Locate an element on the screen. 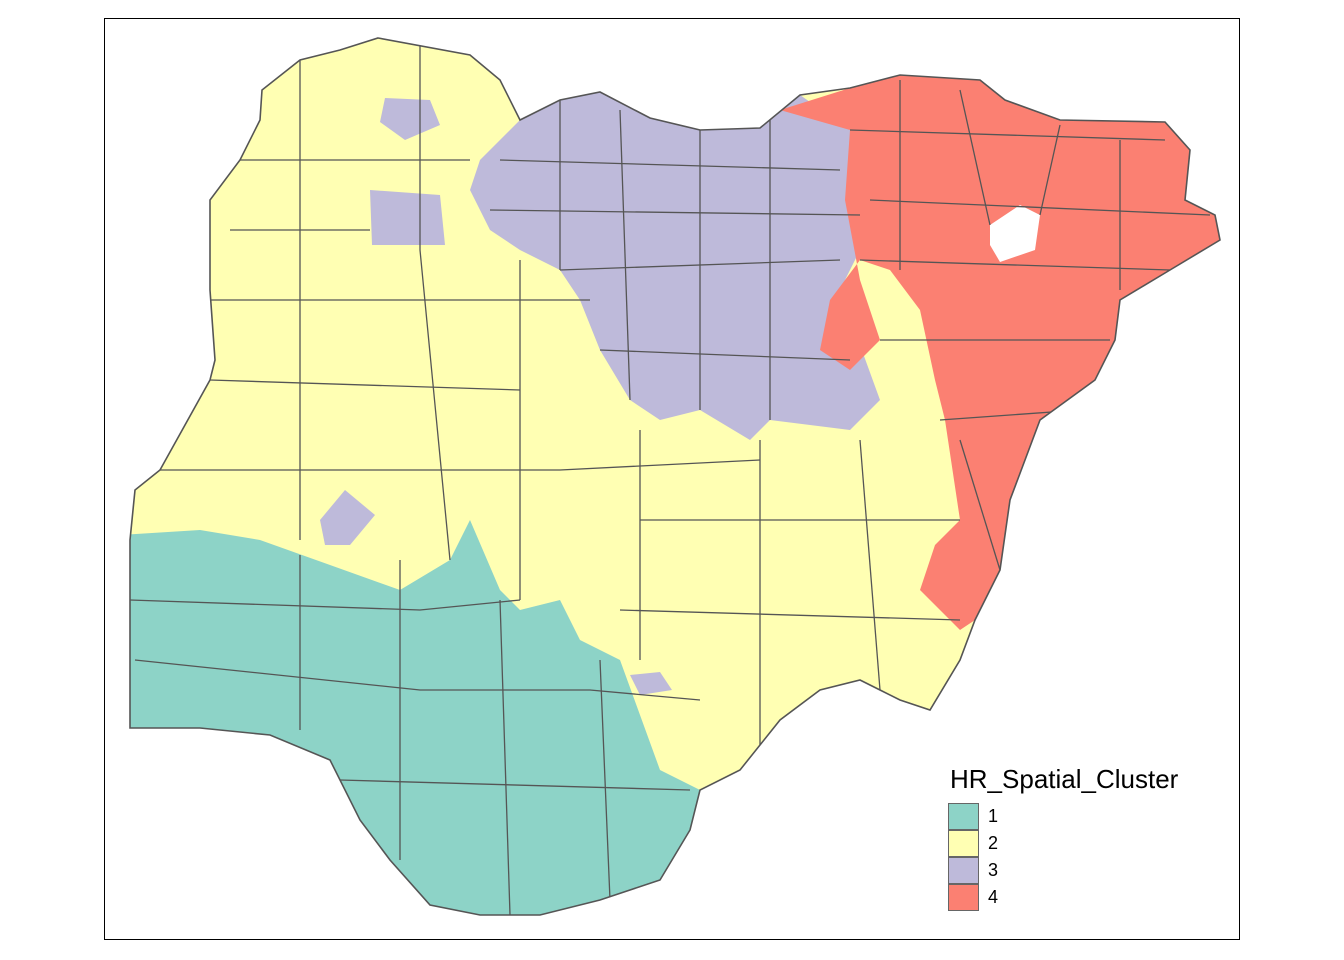 The width and height of the screenshot is (1344, 960). legend-item-cluster-3: 3 is located at coordinates (1063, 870).